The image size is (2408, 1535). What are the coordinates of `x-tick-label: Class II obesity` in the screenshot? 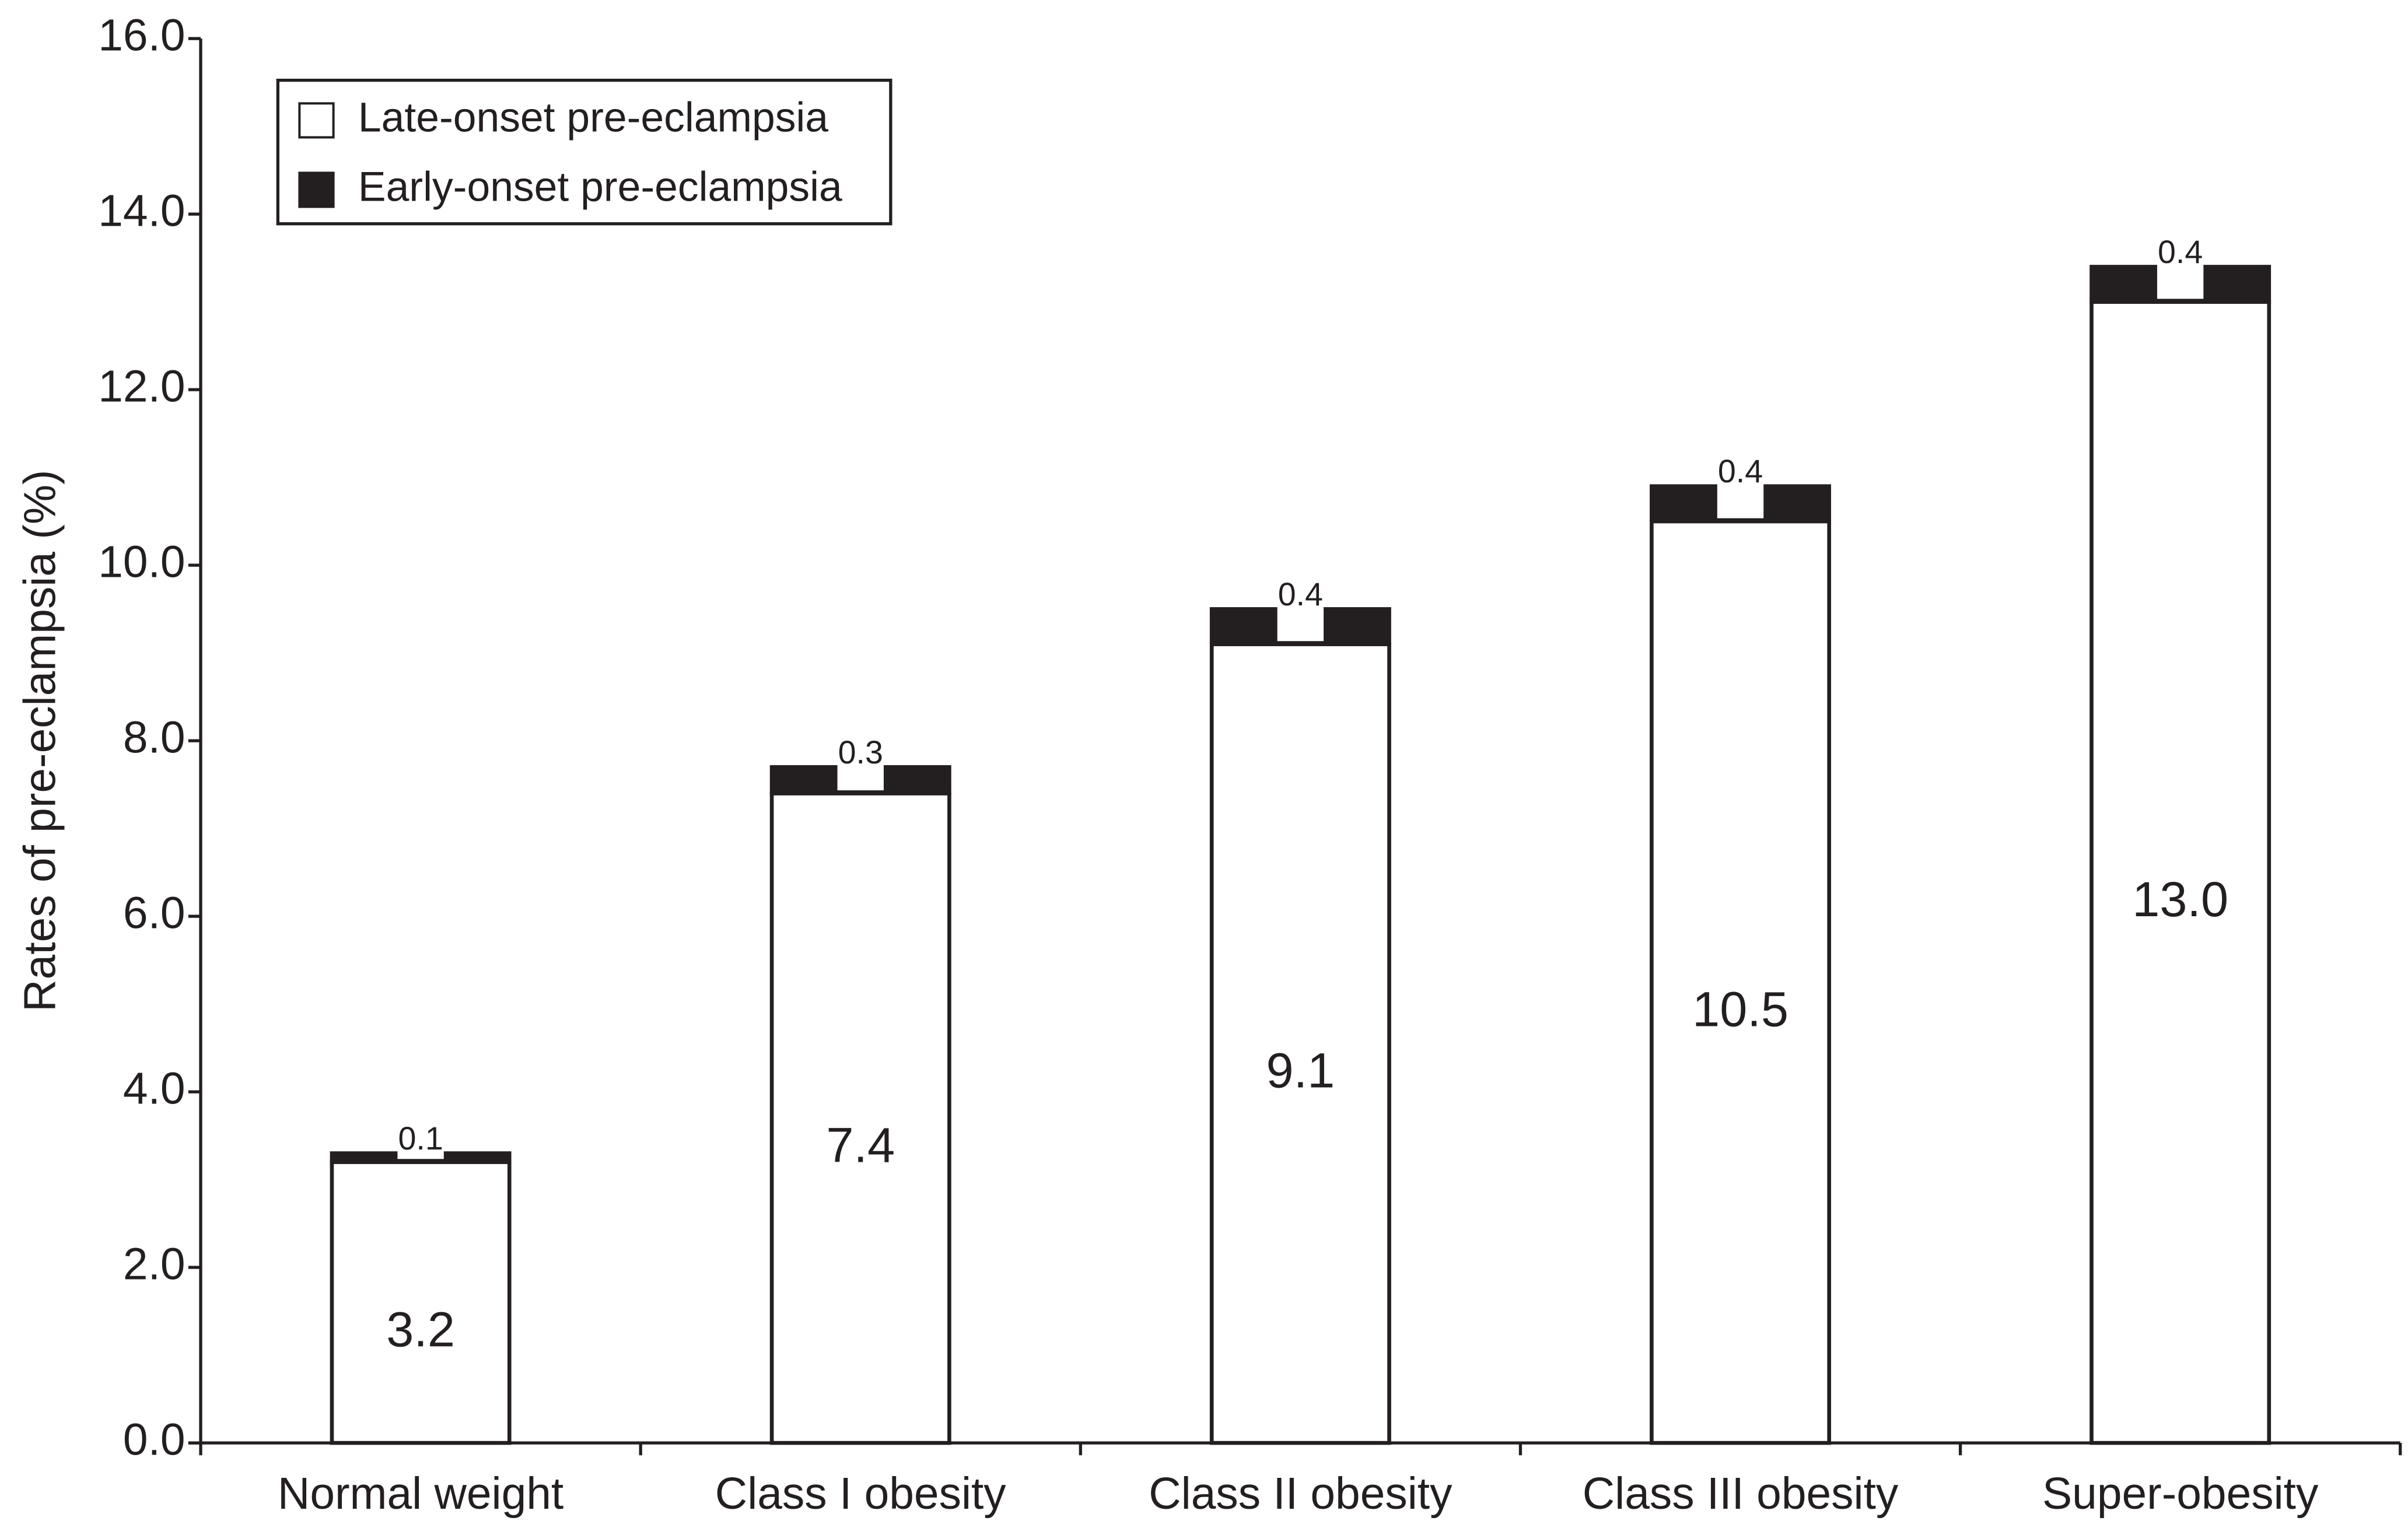 It's located at (1300, 1494).